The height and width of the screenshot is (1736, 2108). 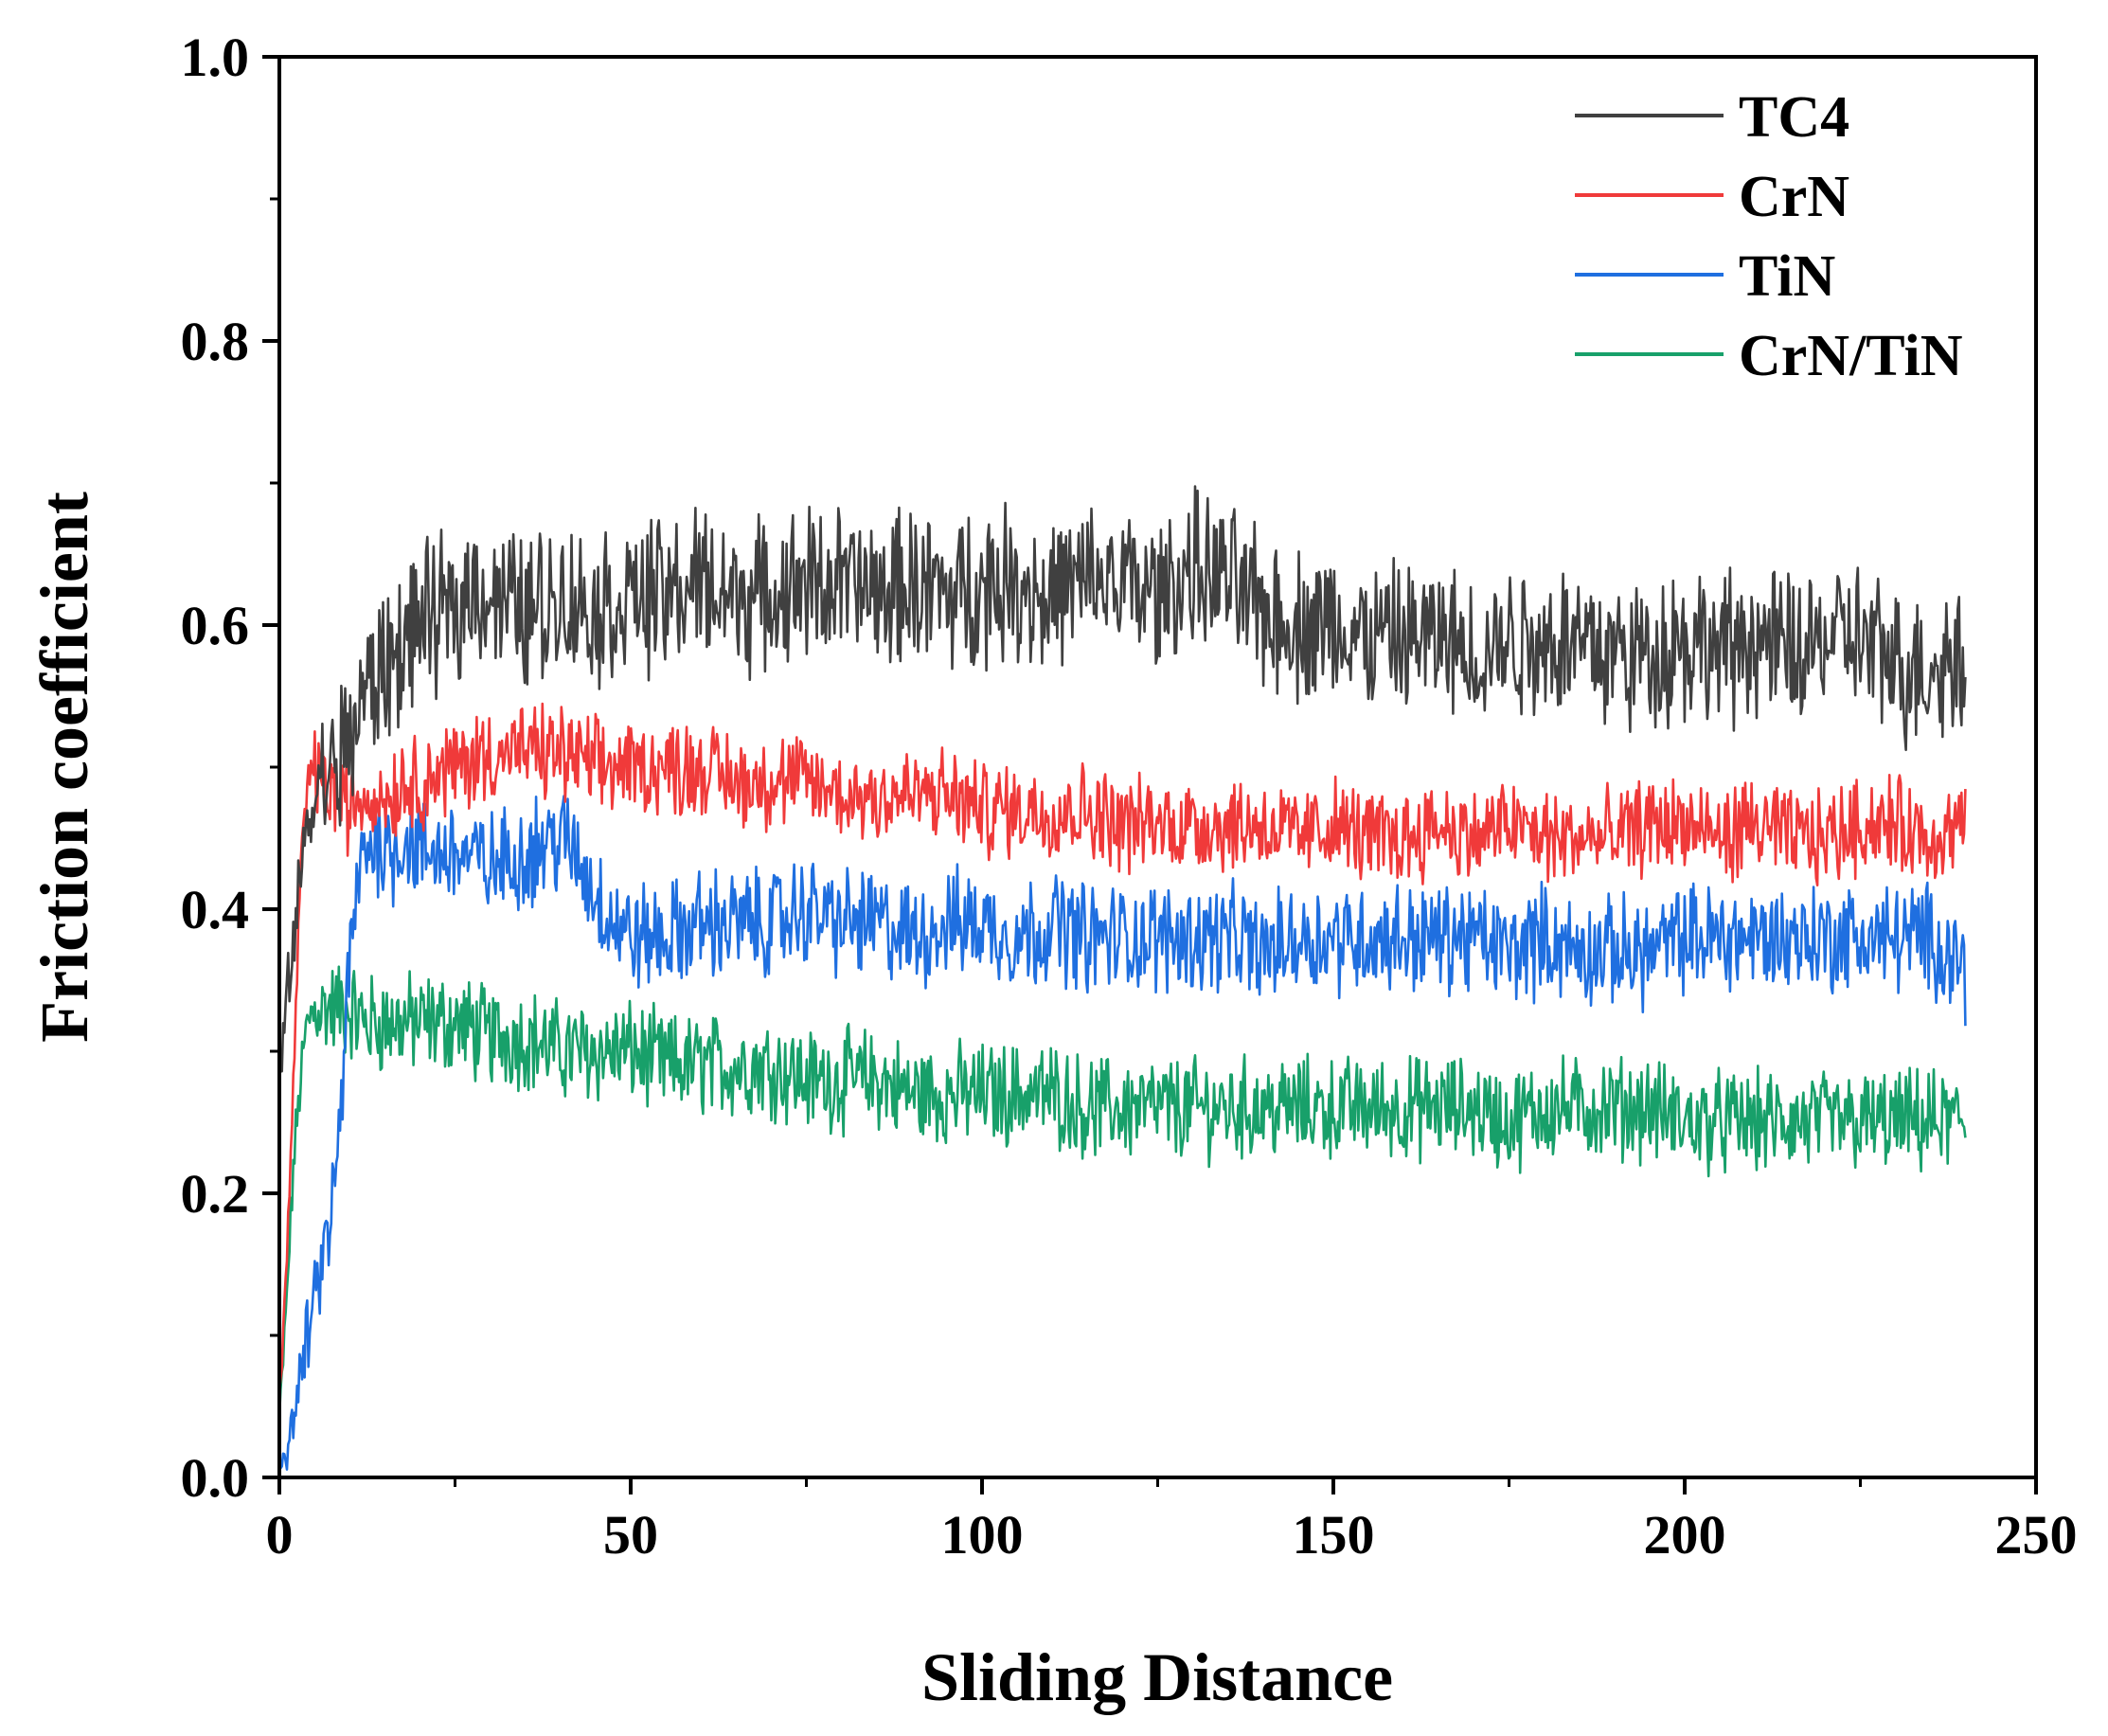 What do you see at coordinates (215, 57) in the screenshot?
I see `y-tick-label: 1.0` at bounding box center [215, 57].